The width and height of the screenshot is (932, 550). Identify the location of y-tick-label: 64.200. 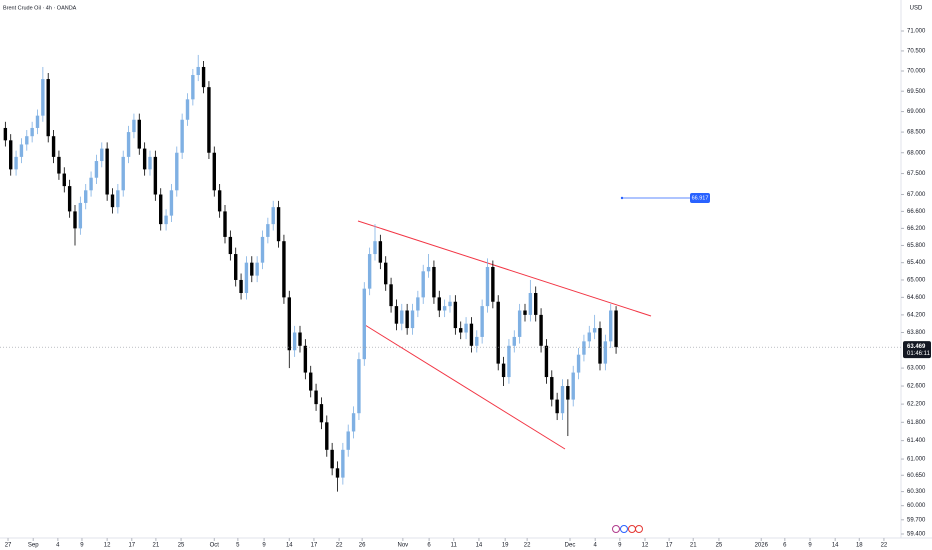
(916, 315).